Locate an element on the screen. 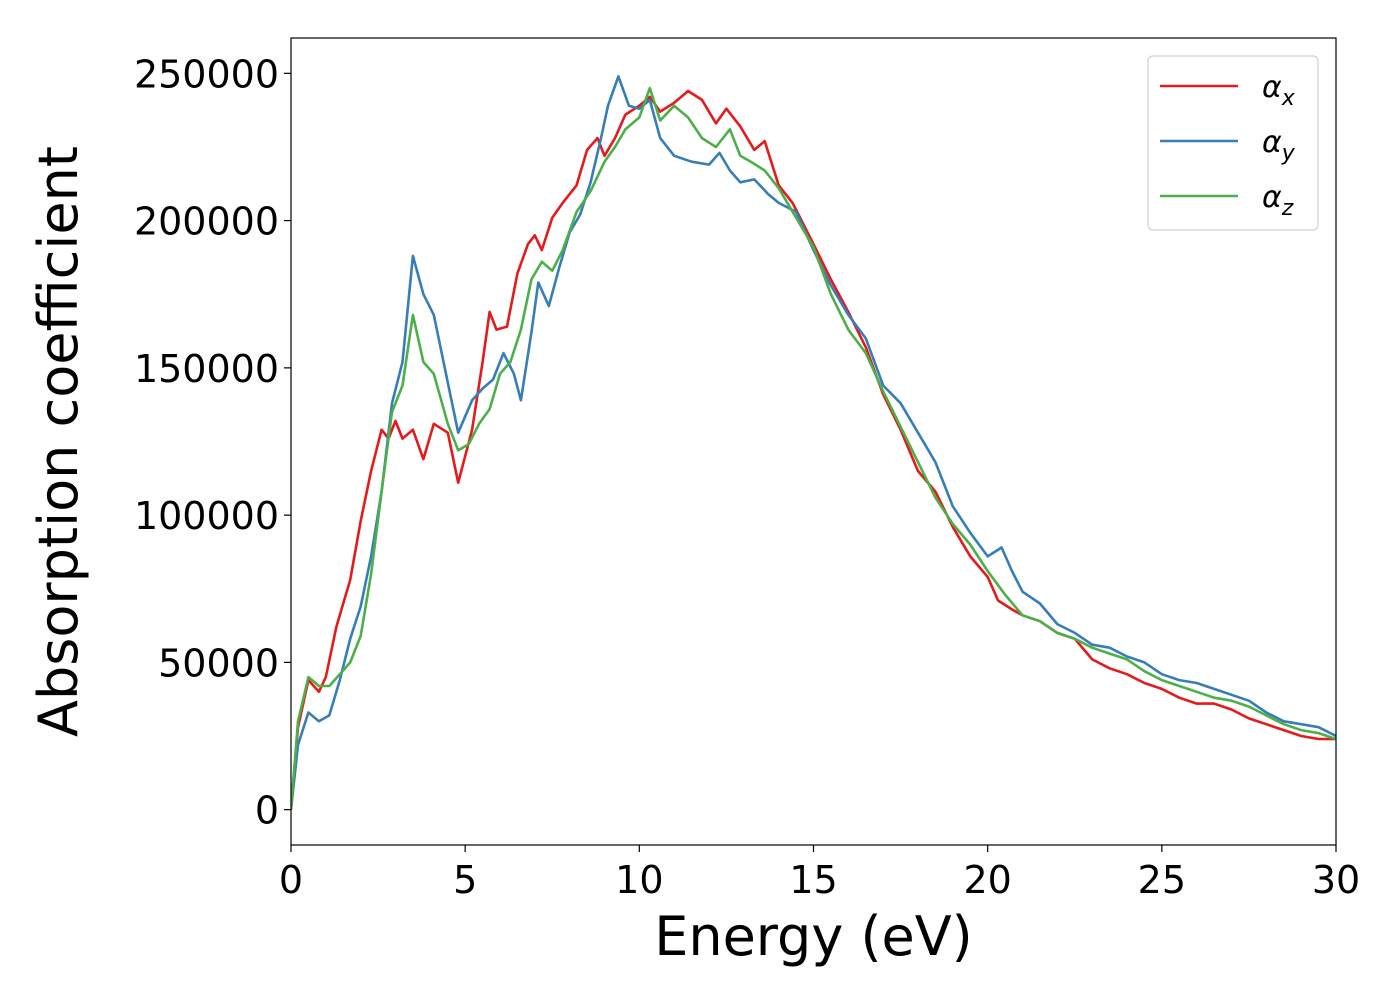 The height and width of the screenshot is (1004, 1400). y-tick-label: 50000 is located at coordinates (218, 663).